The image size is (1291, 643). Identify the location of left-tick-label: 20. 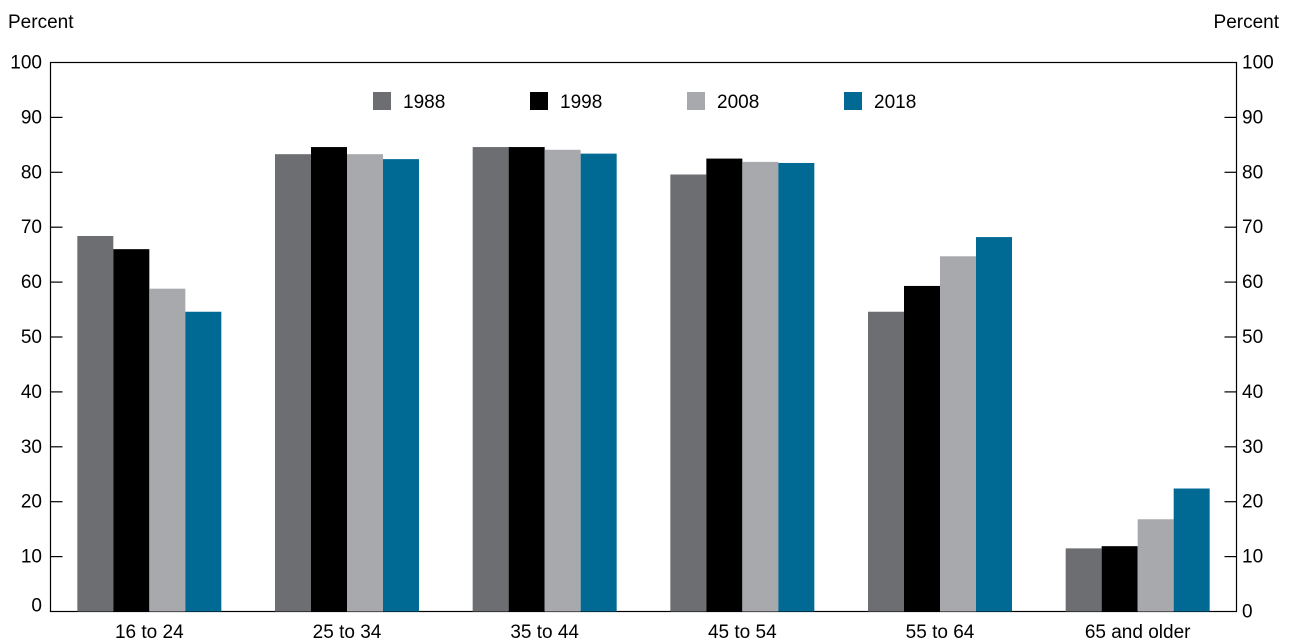
(31, 502).